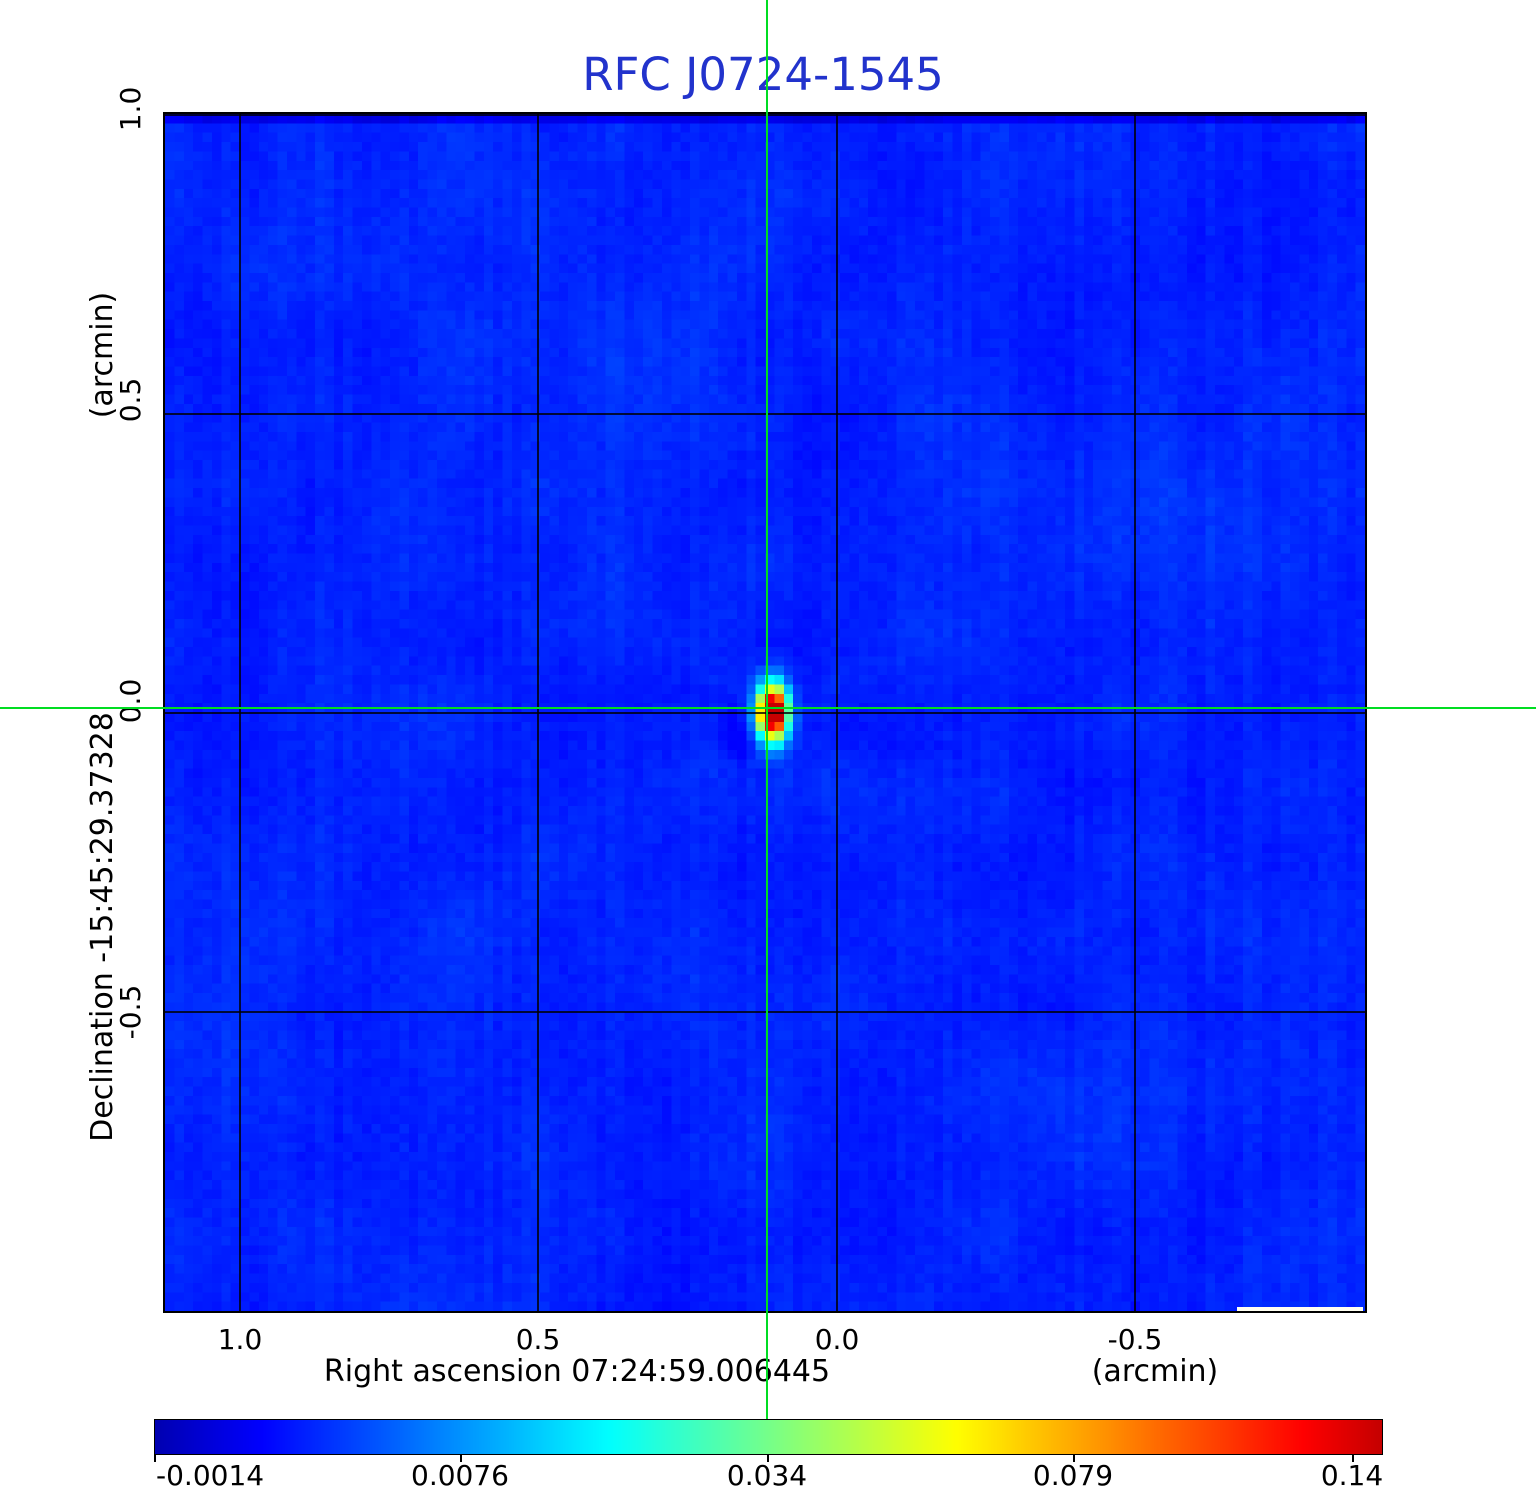  What do you see at coordinates (1073, 1475) in the screenshot?
I see `colorbar-label-4: 0.079` at bounding box center [1073, 1475].